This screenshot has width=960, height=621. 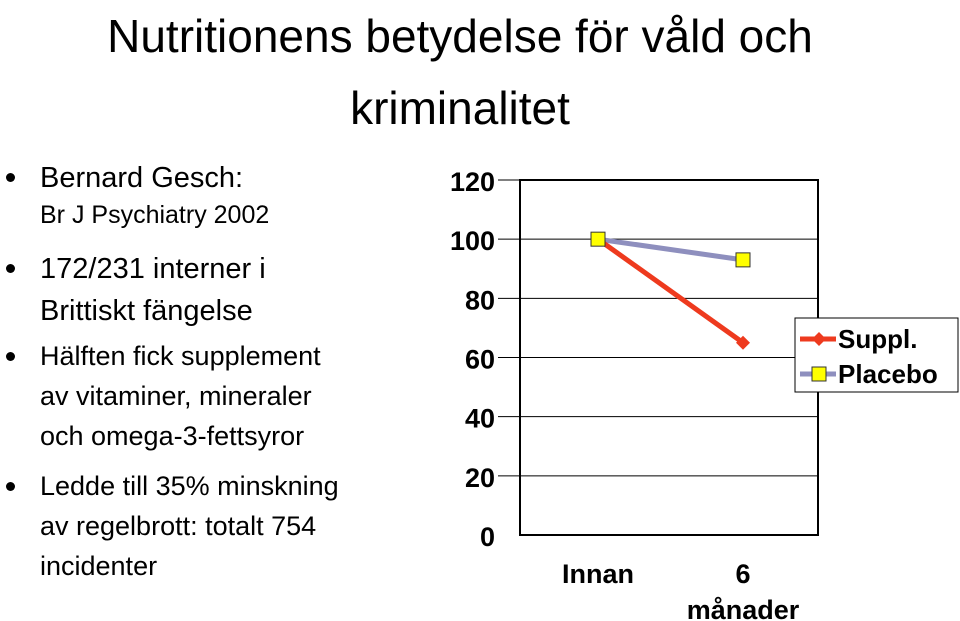 What do you see at coordinates (146, 311) in the screenshot?
I see `bullet-text: Brittiskt fängelse` at bounding box center [146, 311].